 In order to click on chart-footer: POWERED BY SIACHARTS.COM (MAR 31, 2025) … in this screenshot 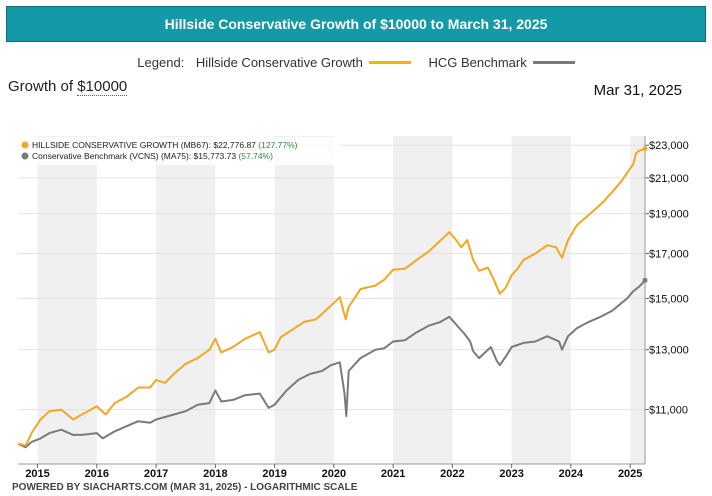, I will do `click(185, 487)`.